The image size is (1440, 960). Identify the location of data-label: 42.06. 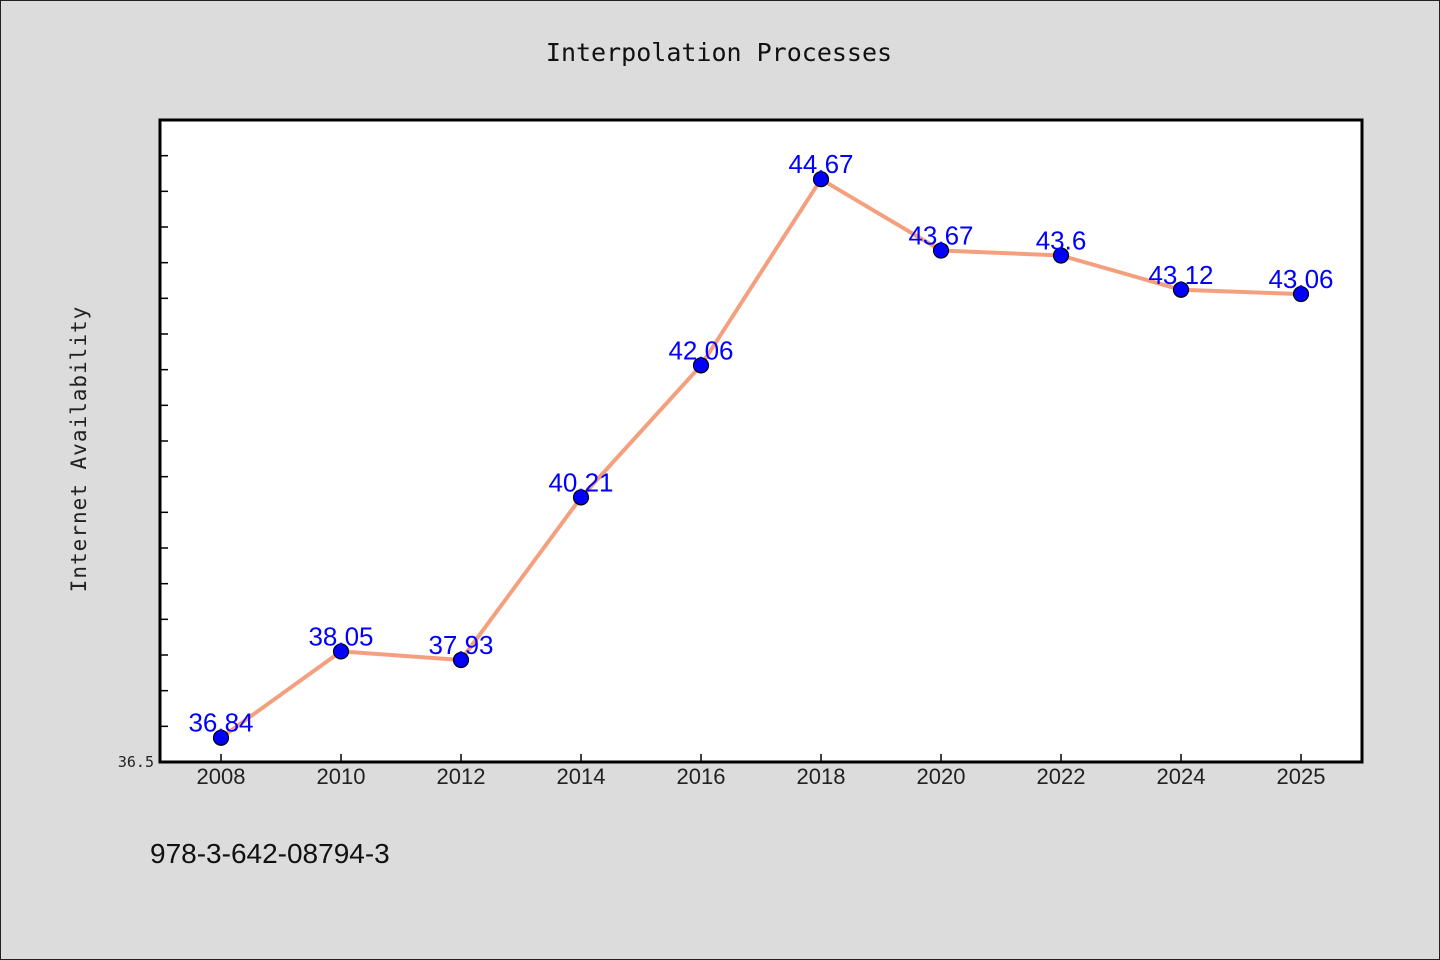
(700, 350).